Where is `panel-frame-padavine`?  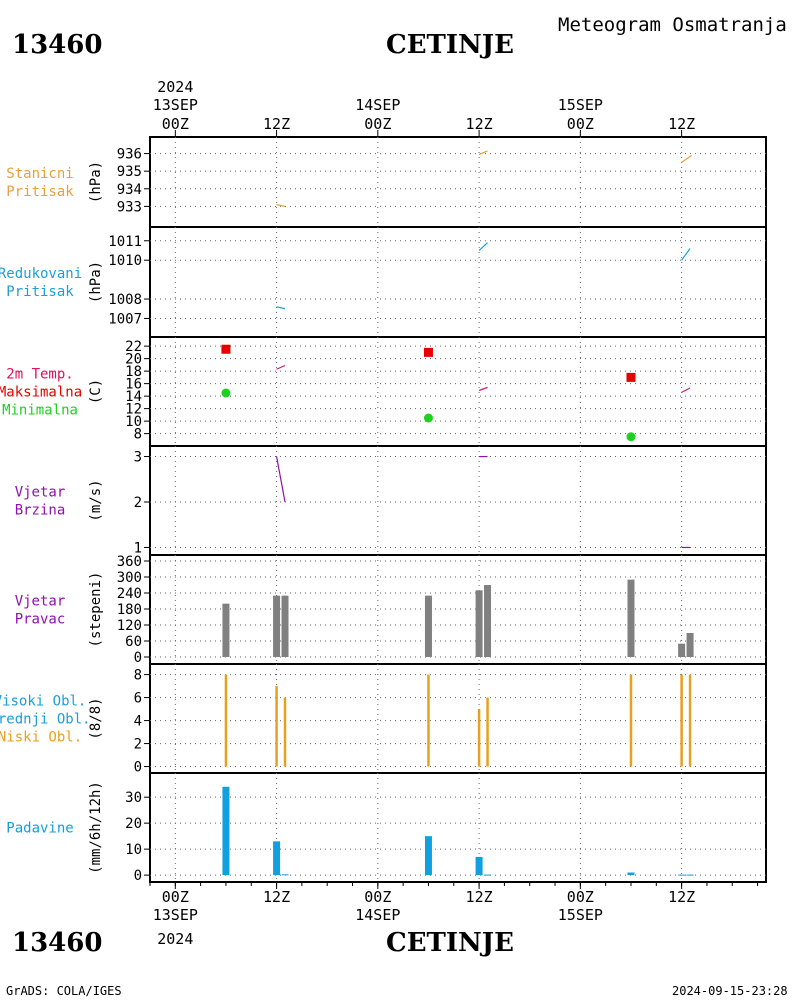
panel-frame-padavine is located at coordinates (458, 827).